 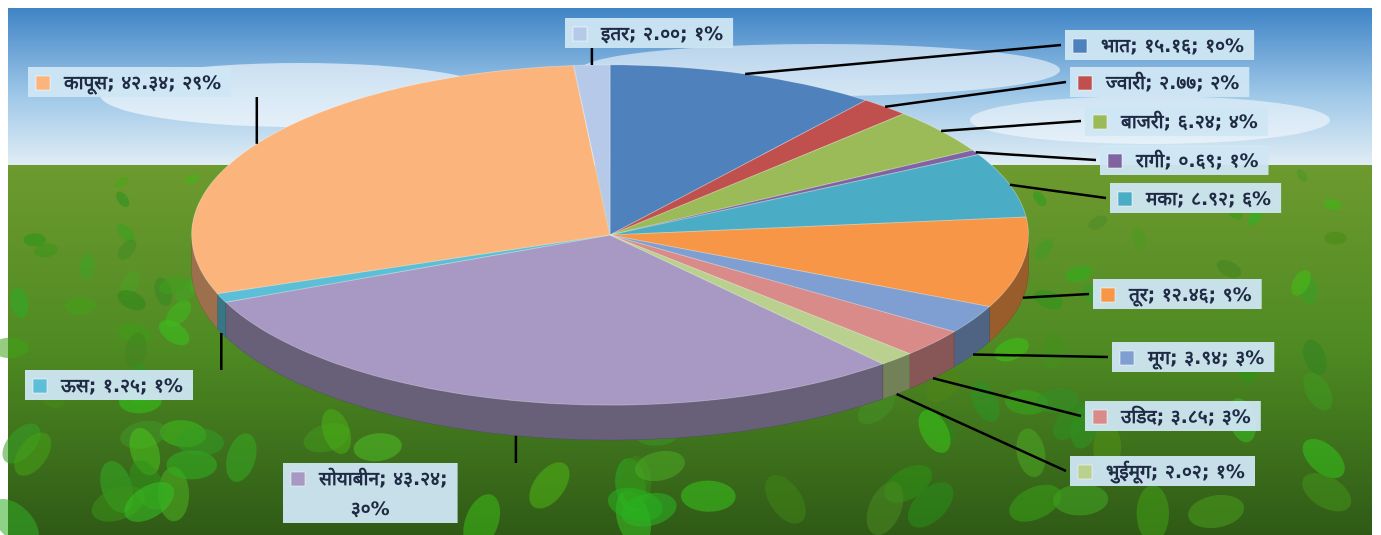 What do you see at coordinates (903, 59) in the screenshot?
I see `leader-line-भात` at bounding box center [903, 59].